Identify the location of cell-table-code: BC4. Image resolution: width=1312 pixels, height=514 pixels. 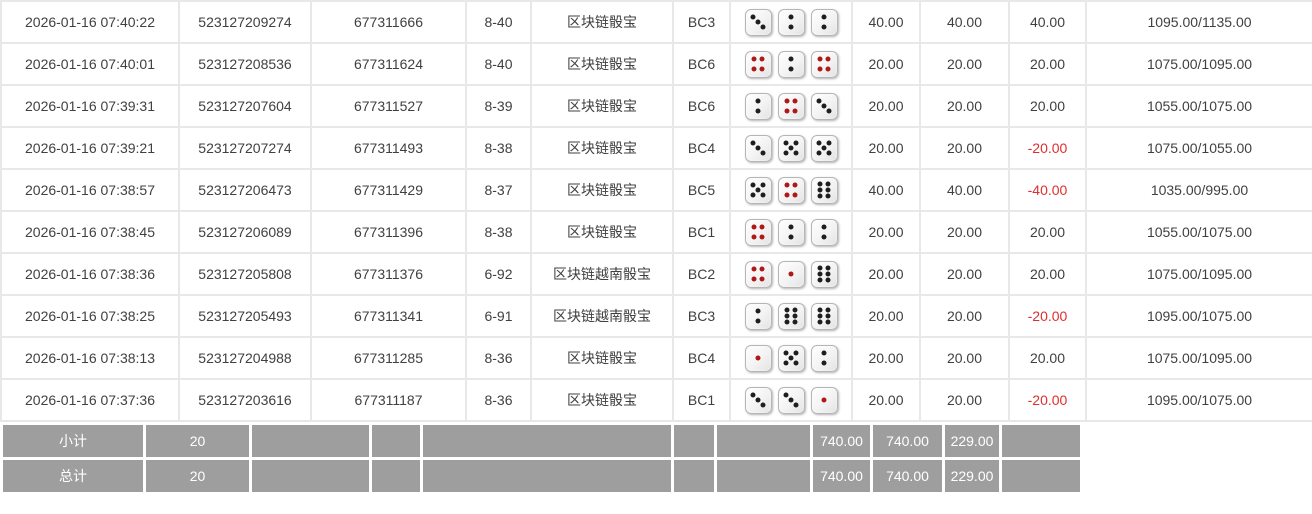
(701, 148).